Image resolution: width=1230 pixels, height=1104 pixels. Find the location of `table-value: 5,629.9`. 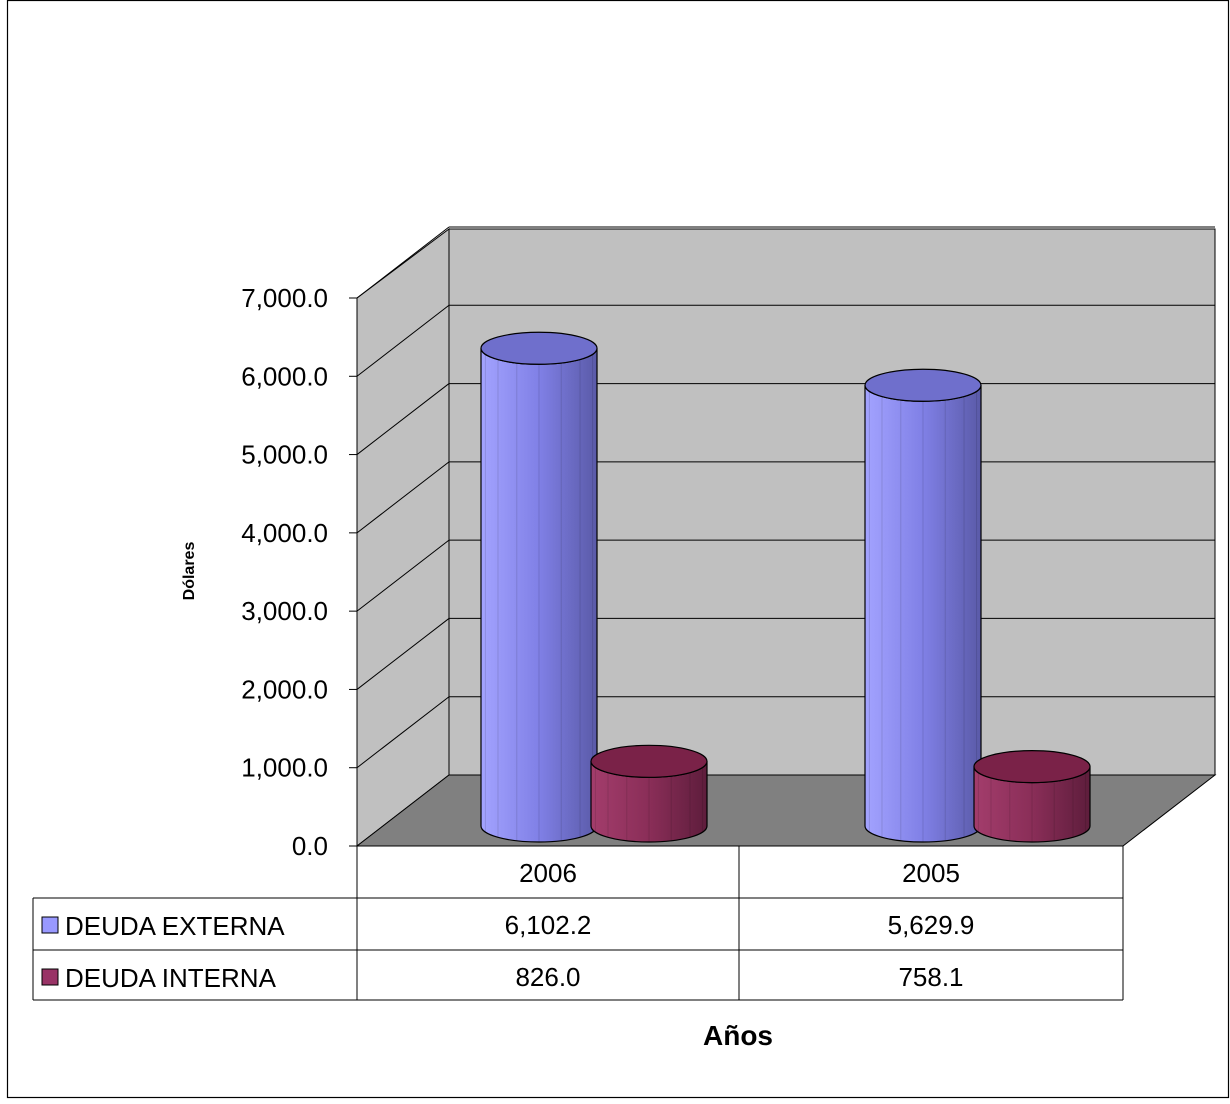

table-value: 5,629.9 is located at coordinates (931, 925).